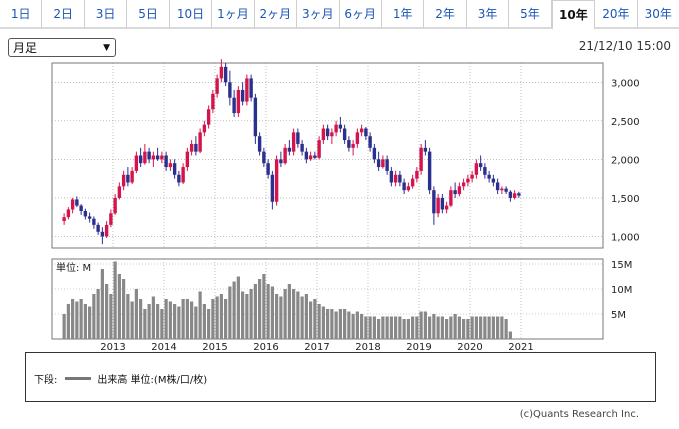 This screenshot has width=679, height=429. Describe the element at coordinates (78, 378) in the screenshot. I see `volume-legend-swatch` at that location.